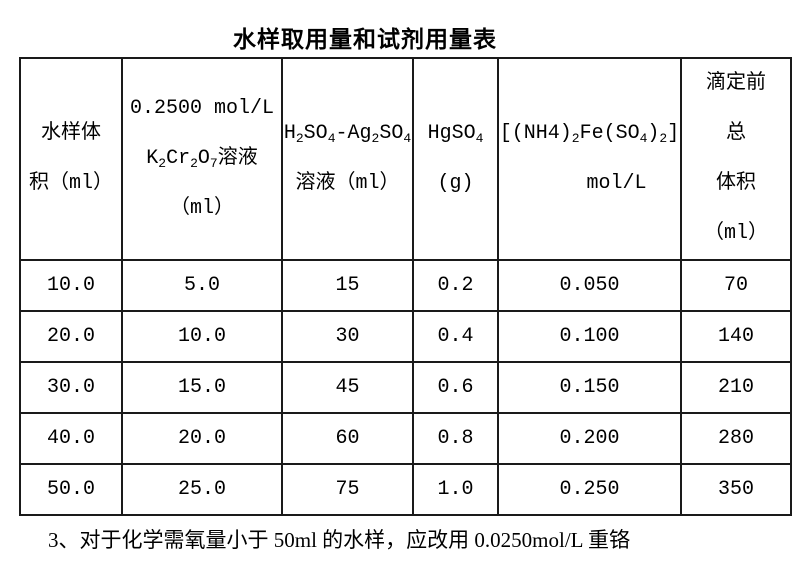  I want to click on table-cell: 350, so click(736, 489).